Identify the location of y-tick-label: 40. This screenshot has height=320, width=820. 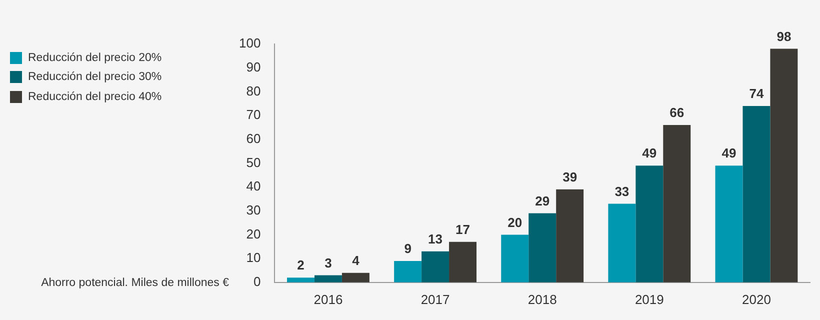
(253, 186).